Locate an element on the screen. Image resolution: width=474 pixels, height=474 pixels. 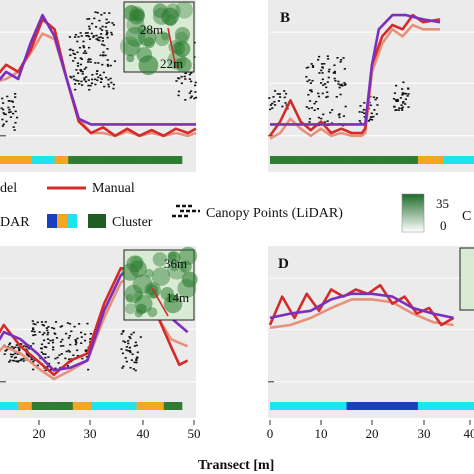
panel-letter-b: B is located at coordinates (285, 18).